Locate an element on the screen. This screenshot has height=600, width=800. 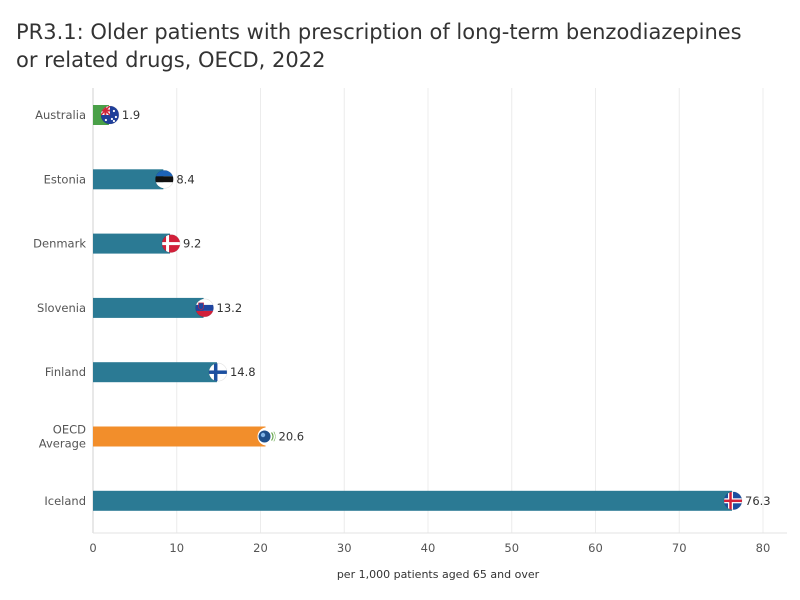
australia-flag-icon is located at coordinates (110, 115).